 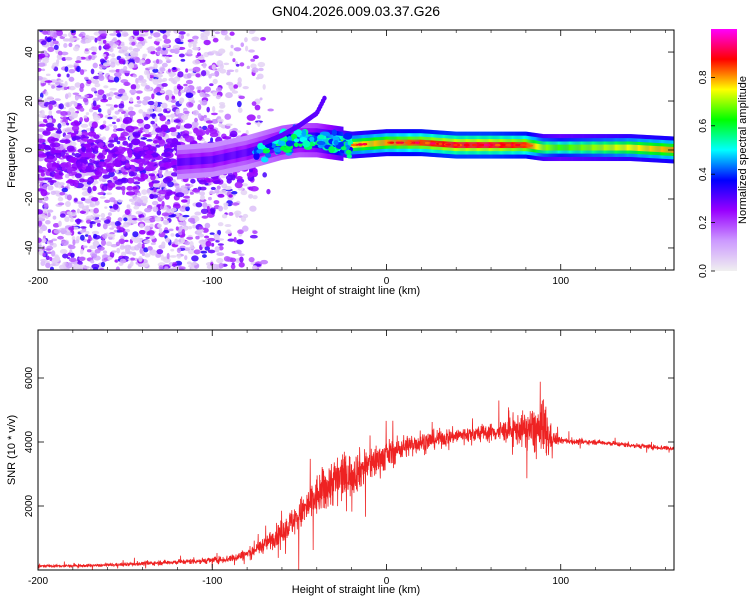 I want to click on figure-title: GN04.2026.009.03.37.G26, so click(x=356, y=11).